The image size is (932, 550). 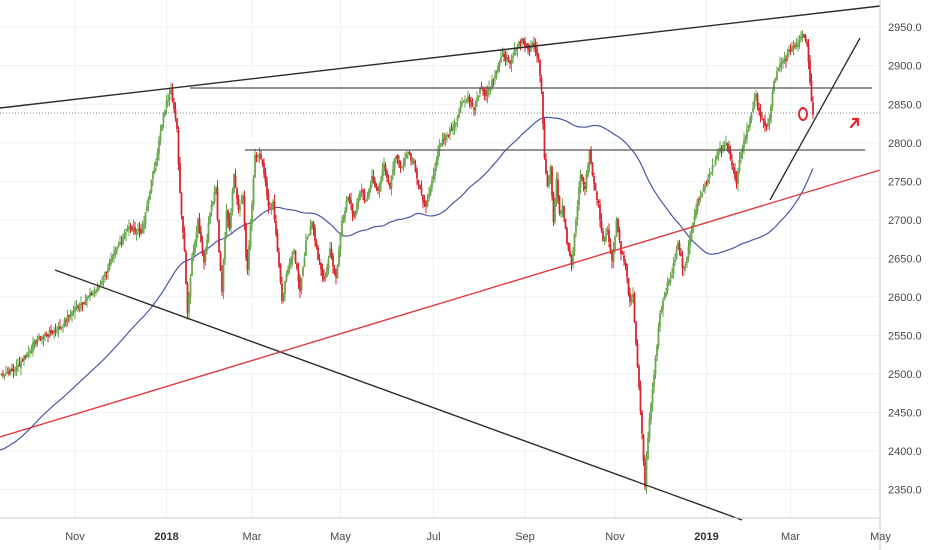 I want to click on y-tick-label: 2400.0, so click(x=905, y=452).